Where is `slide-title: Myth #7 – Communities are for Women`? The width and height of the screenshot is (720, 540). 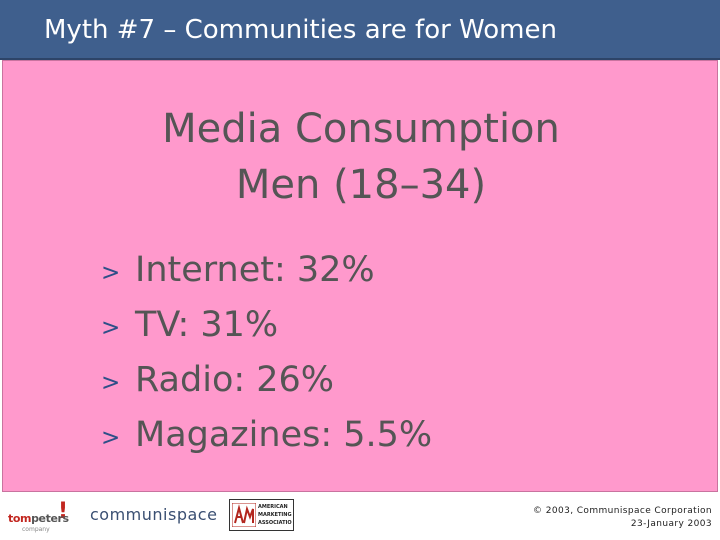 slide-title: Myth #7 – Communities are for Women is located at coordinates (300, 30).